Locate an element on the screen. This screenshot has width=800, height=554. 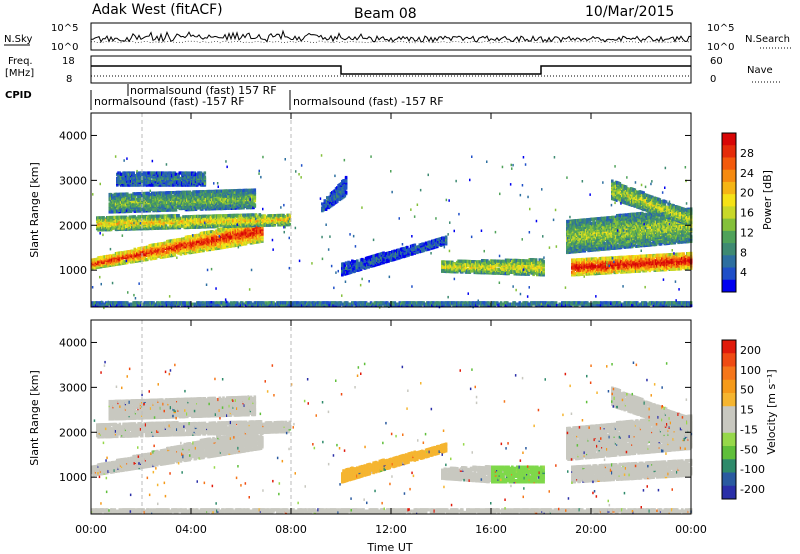
frequency-line is located at coordinates (391, 70).